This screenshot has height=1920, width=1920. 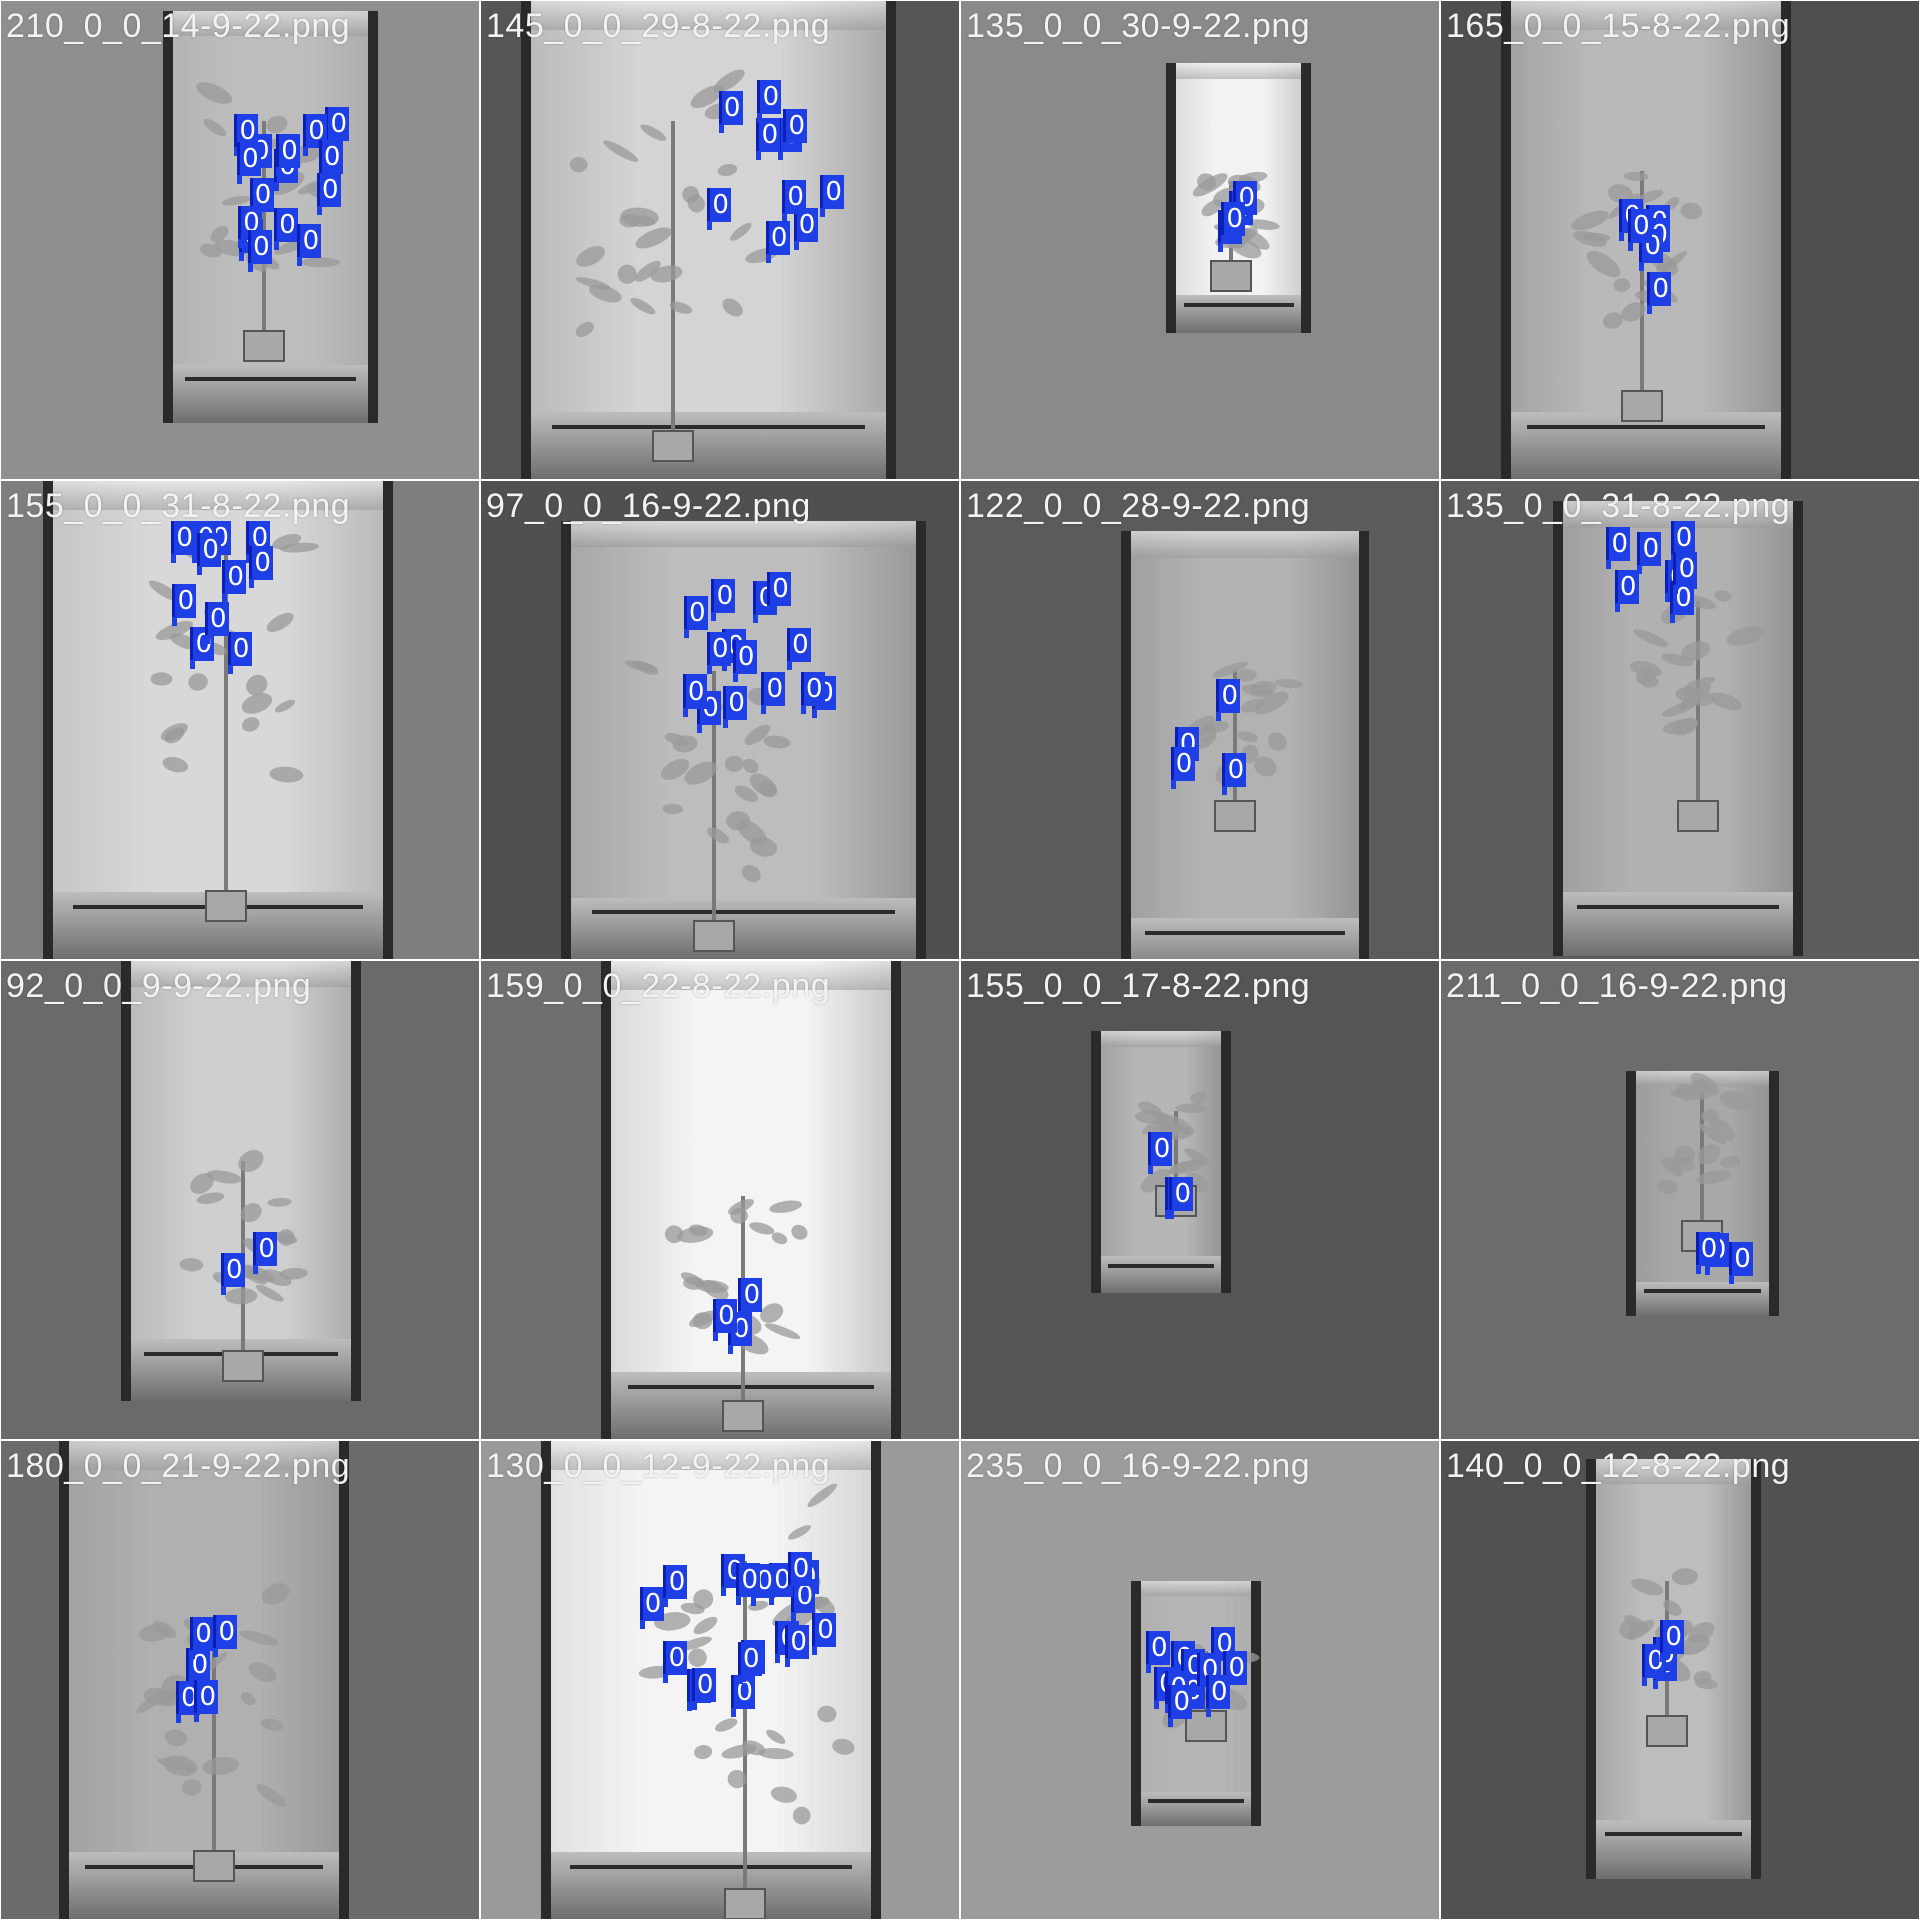 I want to click on image-tile: 00000000000155_0_0_31-8-22.png, so click(x=240, y=720).